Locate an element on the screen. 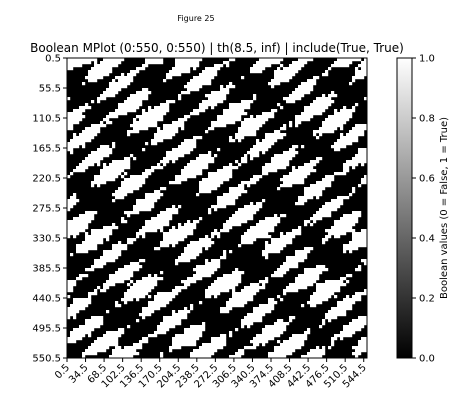 Image resolution: width=458 pixels, height=404 pixels. y-tick-label: 55.5 is located at coordinates (50, 89).